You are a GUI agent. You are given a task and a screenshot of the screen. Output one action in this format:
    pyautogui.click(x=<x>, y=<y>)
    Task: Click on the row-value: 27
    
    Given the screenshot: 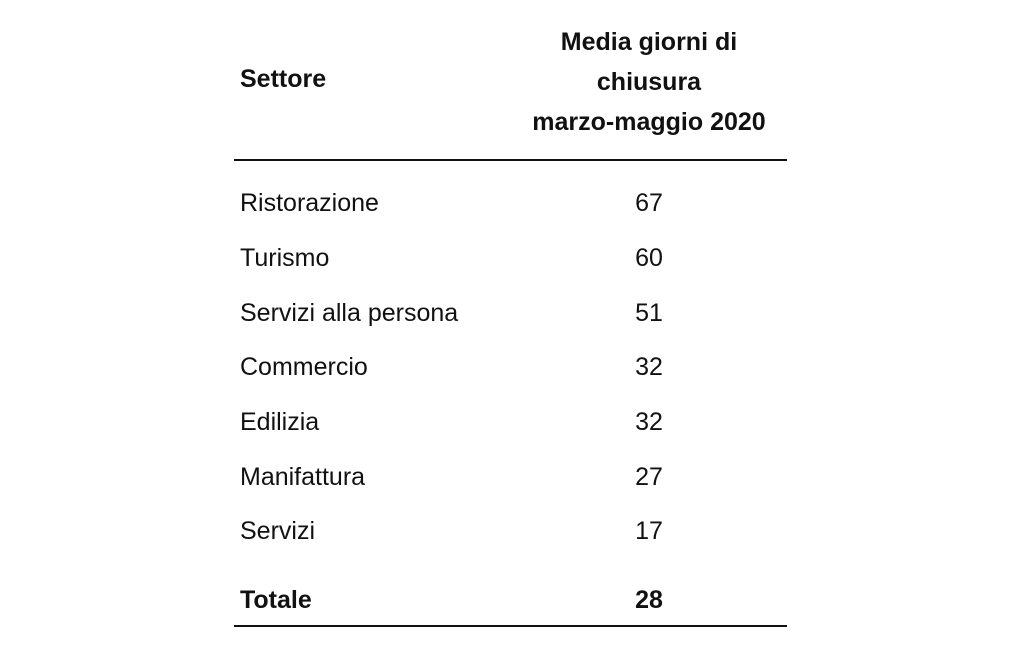 What is the action you would take?
    pyautogui.click(x=649, y=477)
    